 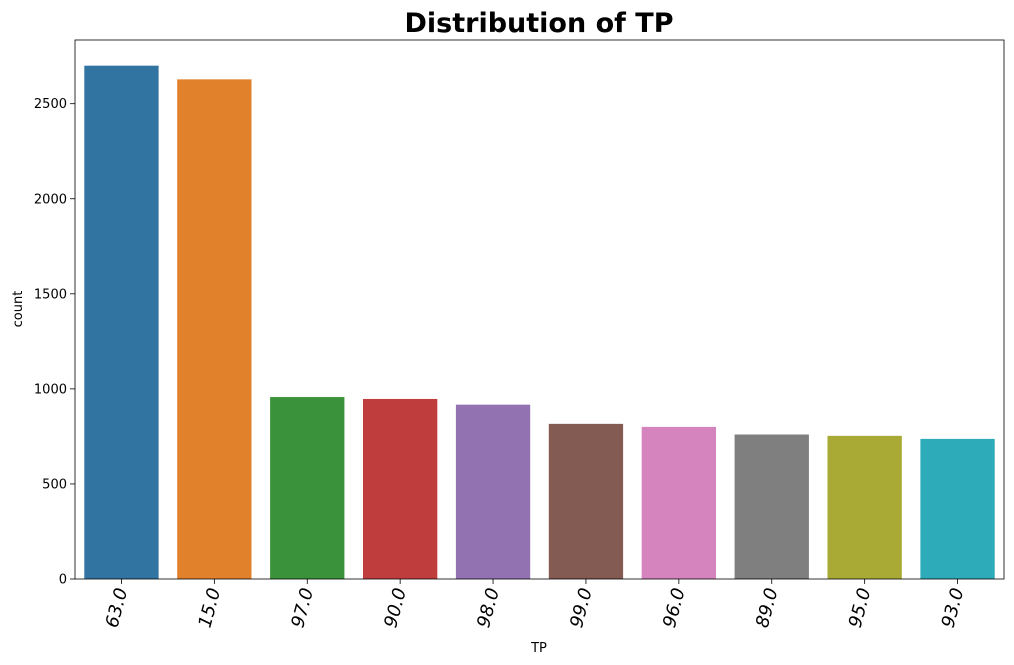 What do you see at coordinates (581, 608) in the screenshot?
I see `x-tick-label: 99.0` at bounding box center [581, 608].